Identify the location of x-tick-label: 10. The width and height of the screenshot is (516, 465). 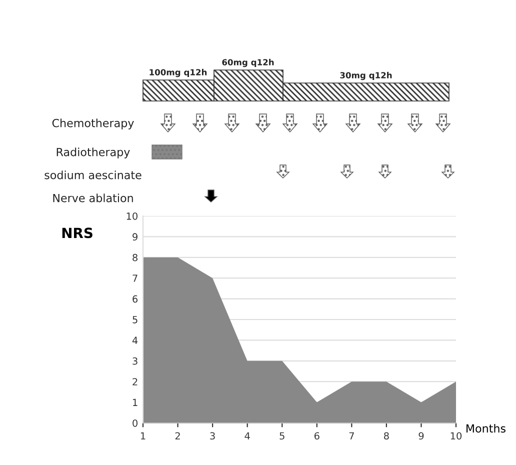
(456, 436).